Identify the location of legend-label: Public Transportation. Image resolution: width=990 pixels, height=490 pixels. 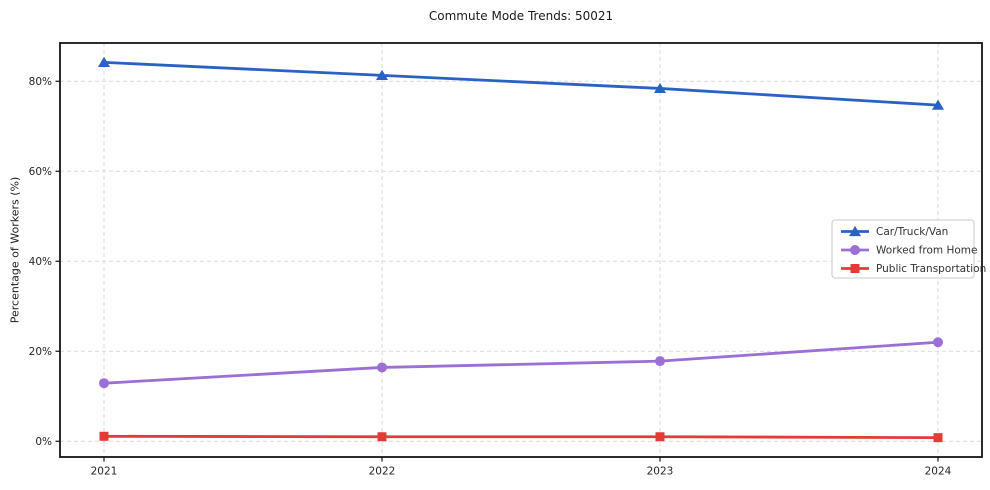
(931, 269).